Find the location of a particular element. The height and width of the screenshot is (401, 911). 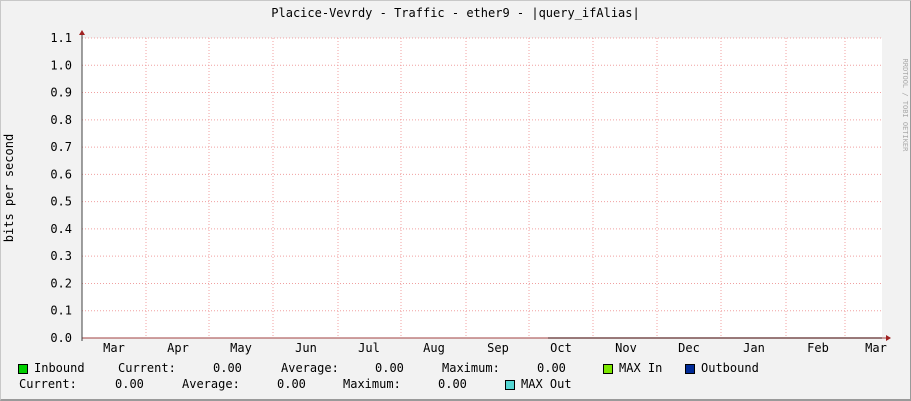

inbound-swatch is located at coordinates (23, 369).